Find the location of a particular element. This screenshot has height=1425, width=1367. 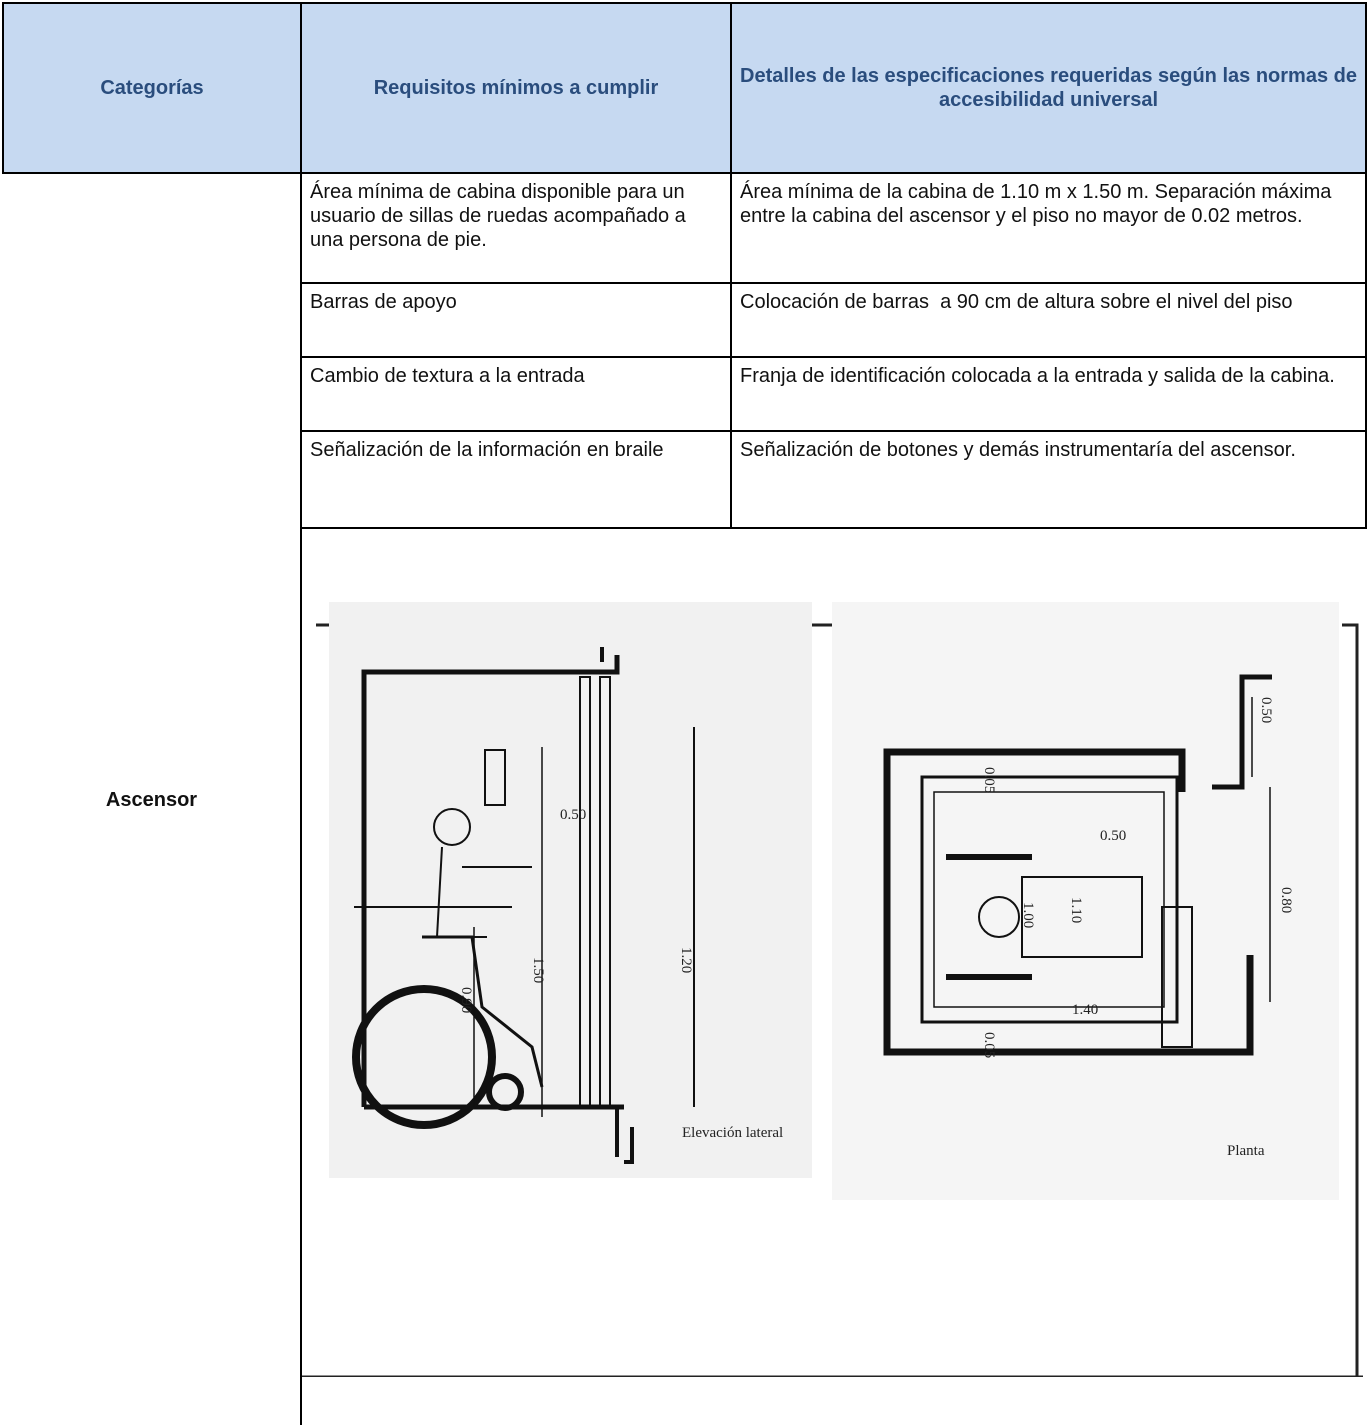

dimension-label: 0.80 is located at coordinates (1286, 900).